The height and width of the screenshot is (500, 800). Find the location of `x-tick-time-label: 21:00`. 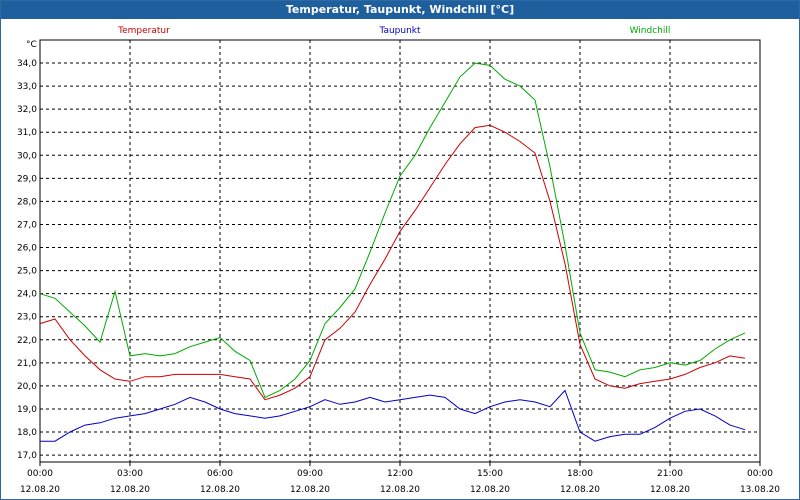

x-tick-time-label: 21:00 is located at coordinates (670, 474).